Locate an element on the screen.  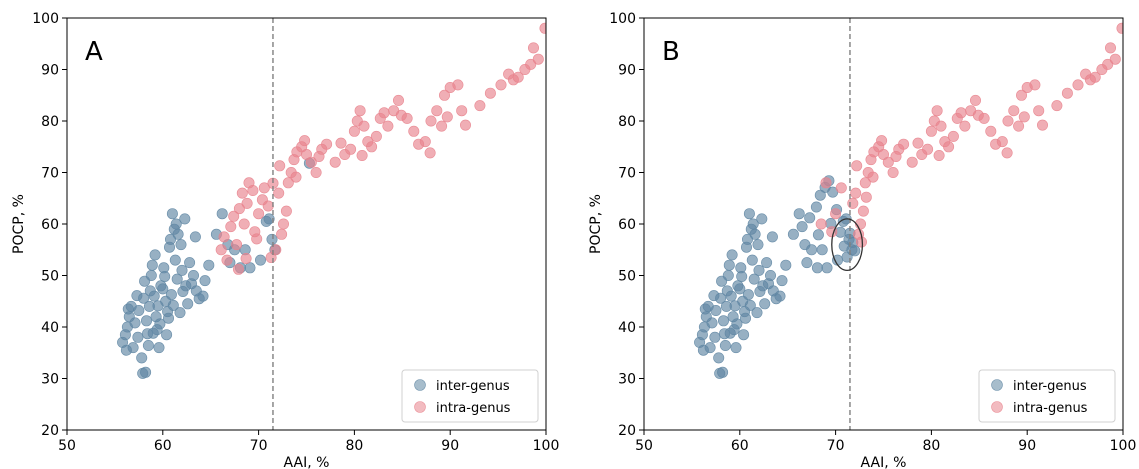
y-tick-label: 20 is located at coordinates (627, 431).